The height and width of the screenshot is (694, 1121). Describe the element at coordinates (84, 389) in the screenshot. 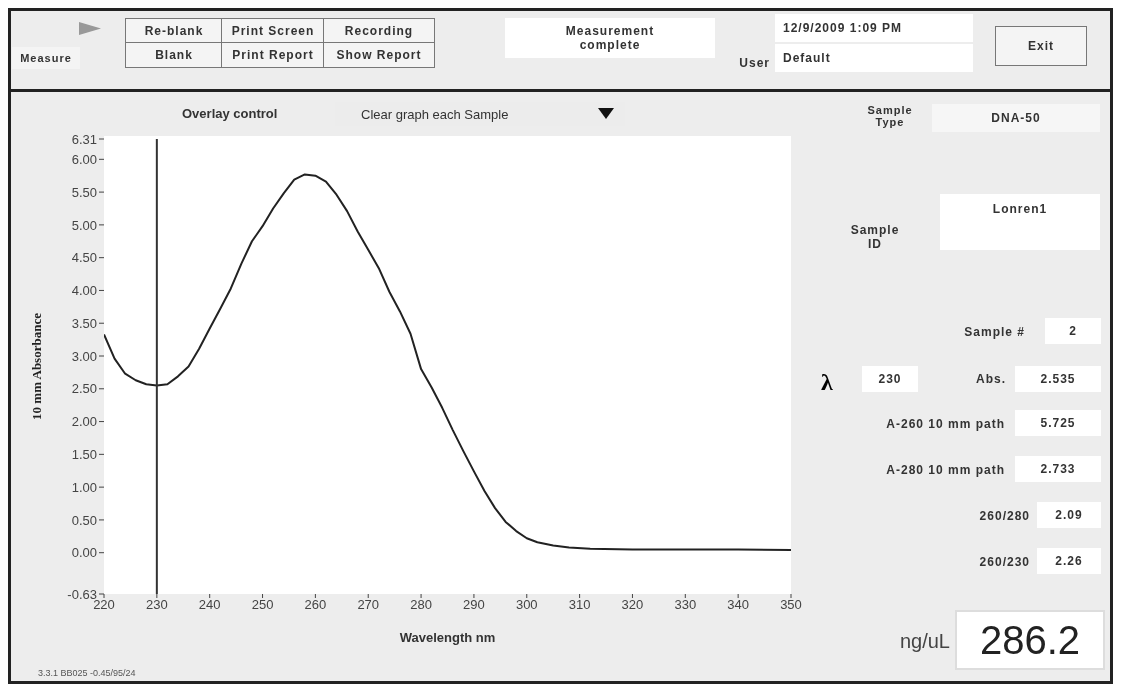

I see `y-tick-label: 2.50` at that location.